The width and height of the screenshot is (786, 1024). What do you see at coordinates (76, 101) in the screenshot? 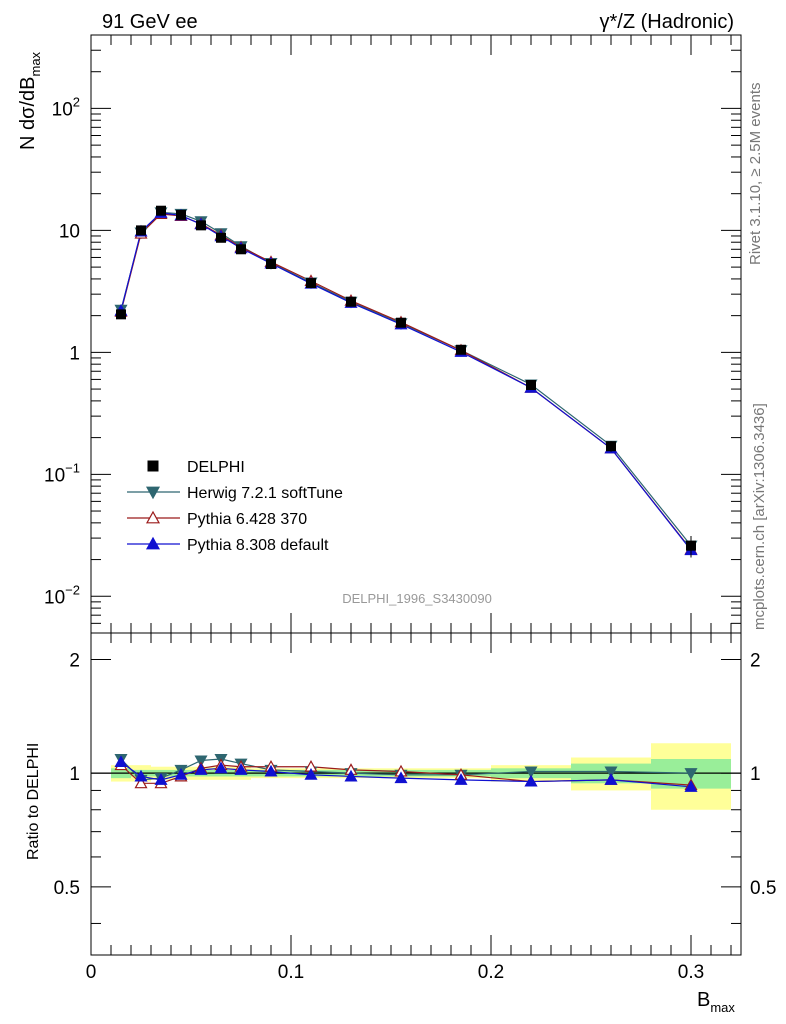
I see `main-y-tick-label-exp: 2` at bounding box center [76, 101].